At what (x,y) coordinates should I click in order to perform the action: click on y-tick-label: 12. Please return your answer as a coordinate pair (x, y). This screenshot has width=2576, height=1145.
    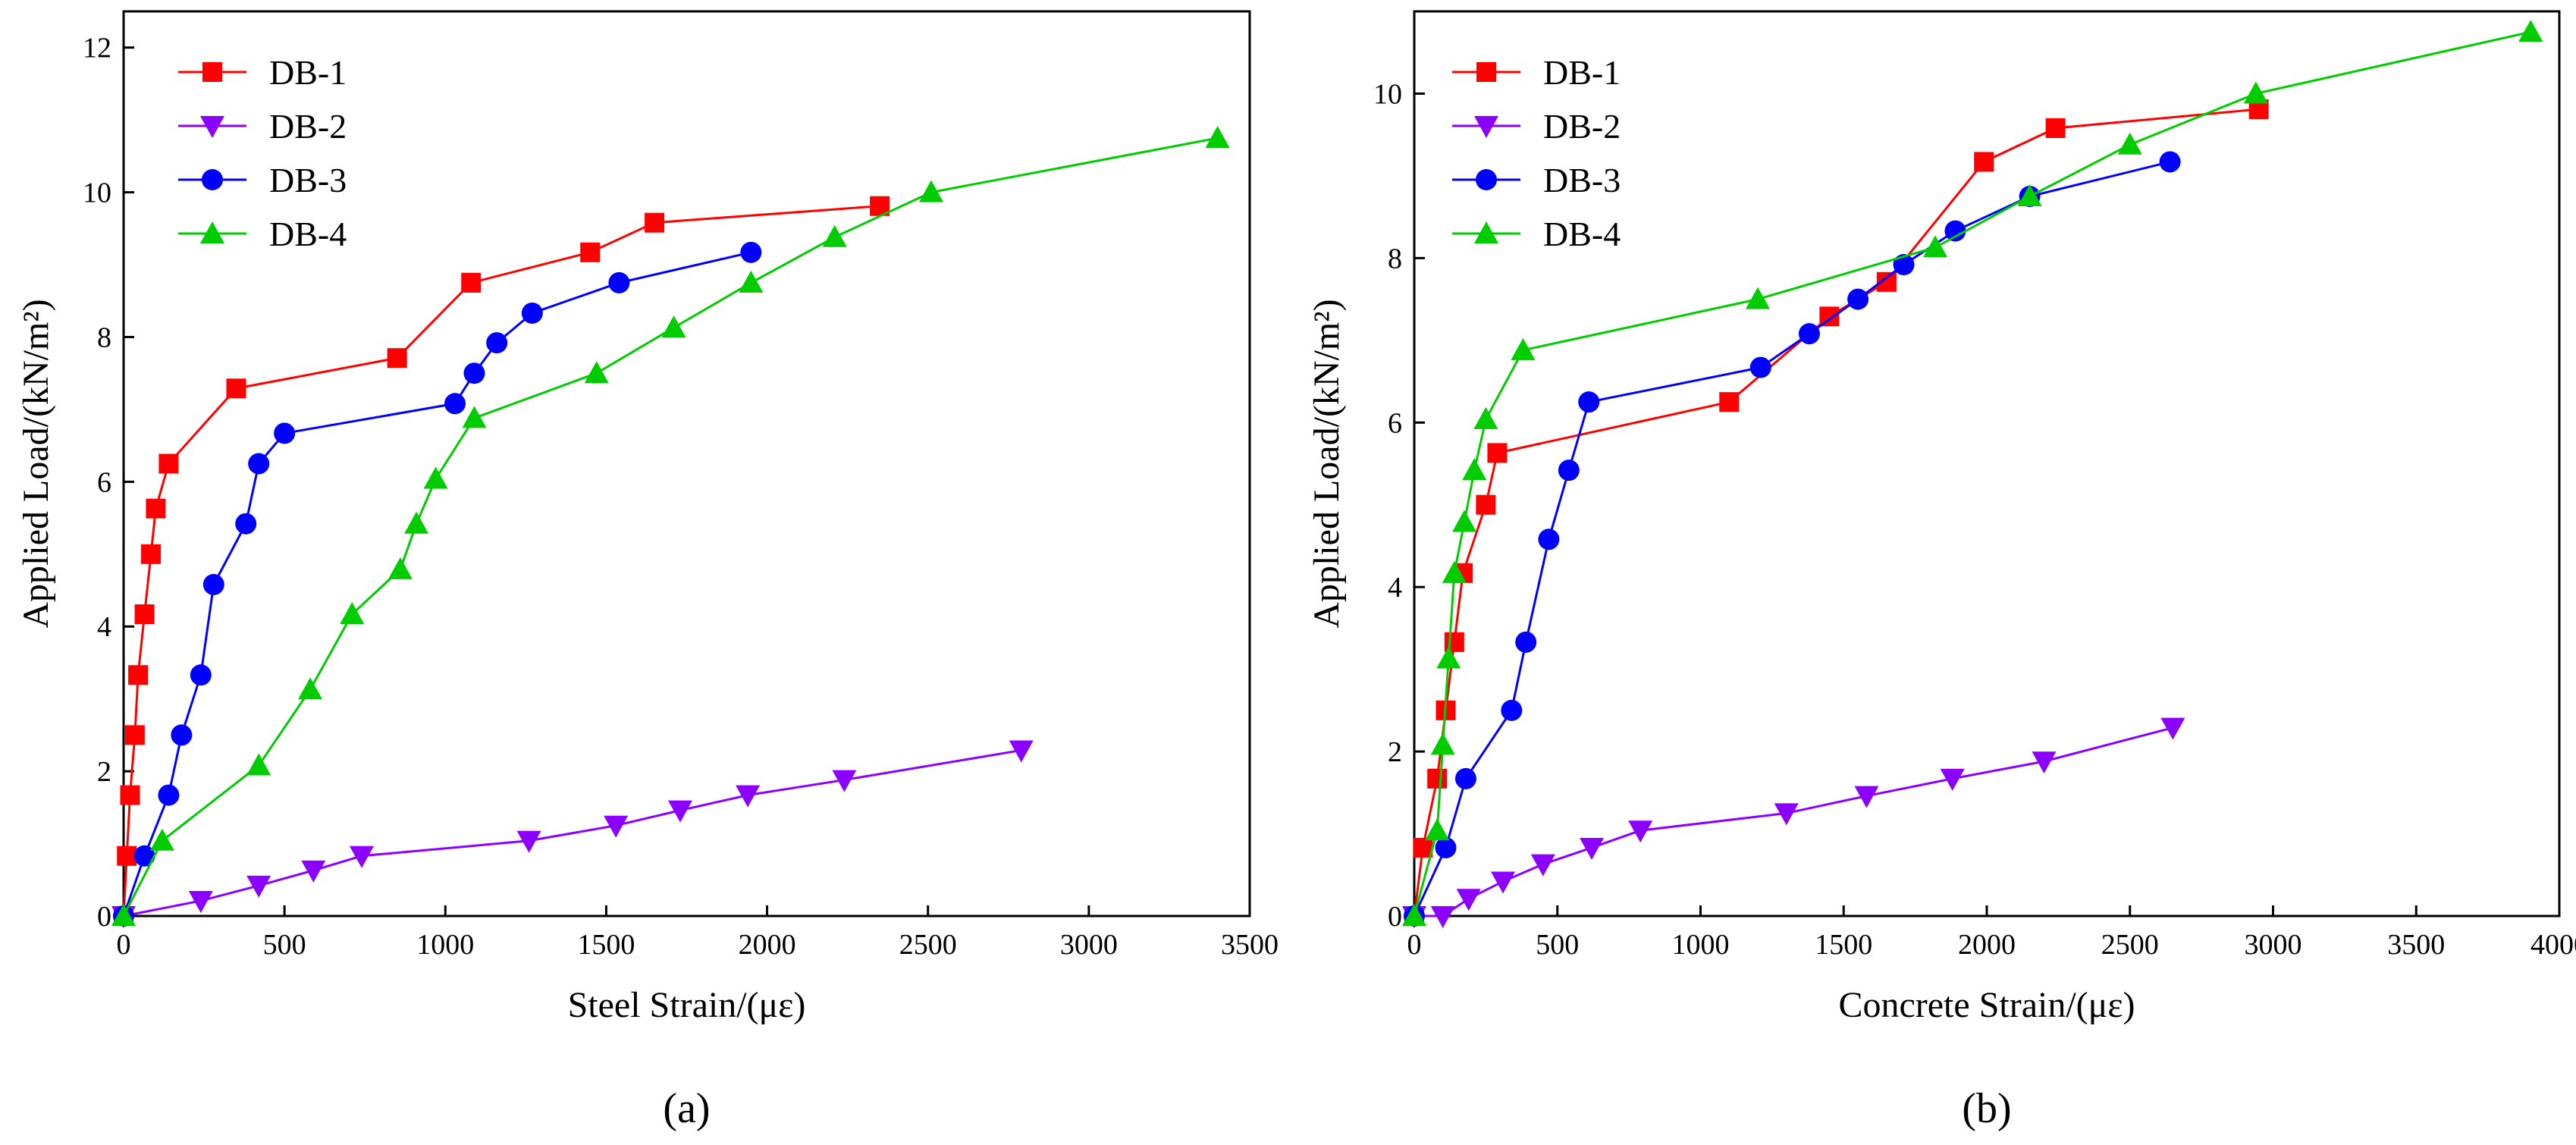
    Looking at the image, I should click on (97, 48).